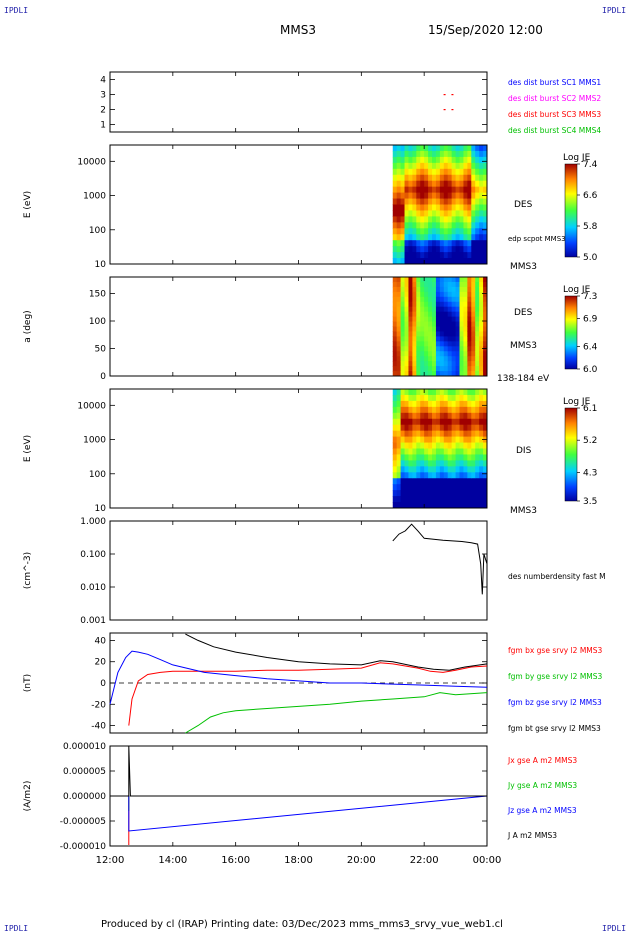 This screenshot has height=934, width=630. I want to click on y-tick-label: 10, so click(101, 265).